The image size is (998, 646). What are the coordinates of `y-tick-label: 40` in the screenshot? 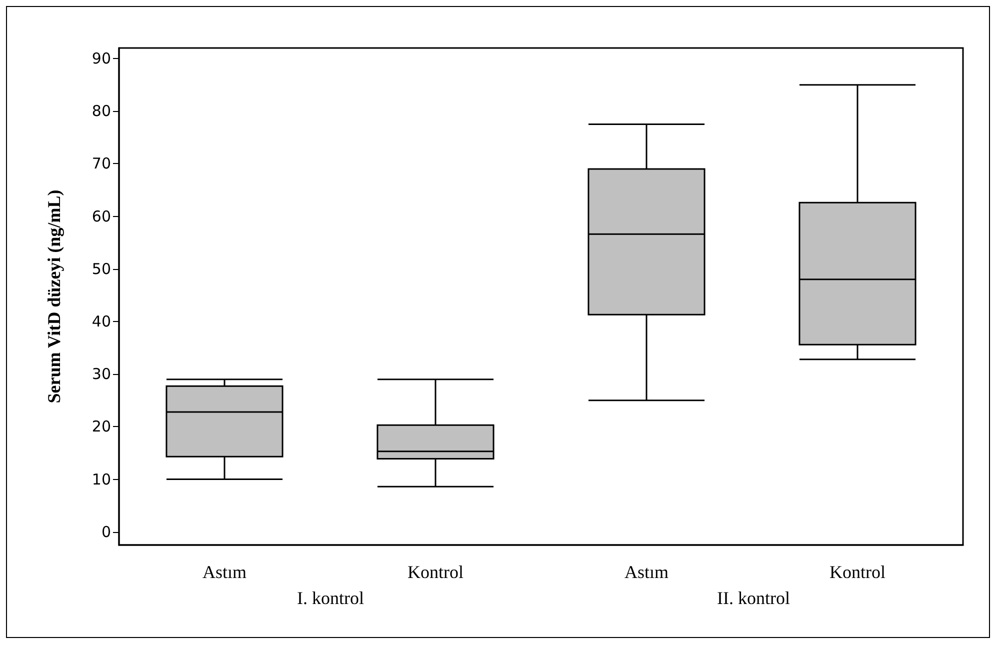 It's located at (101, 321).